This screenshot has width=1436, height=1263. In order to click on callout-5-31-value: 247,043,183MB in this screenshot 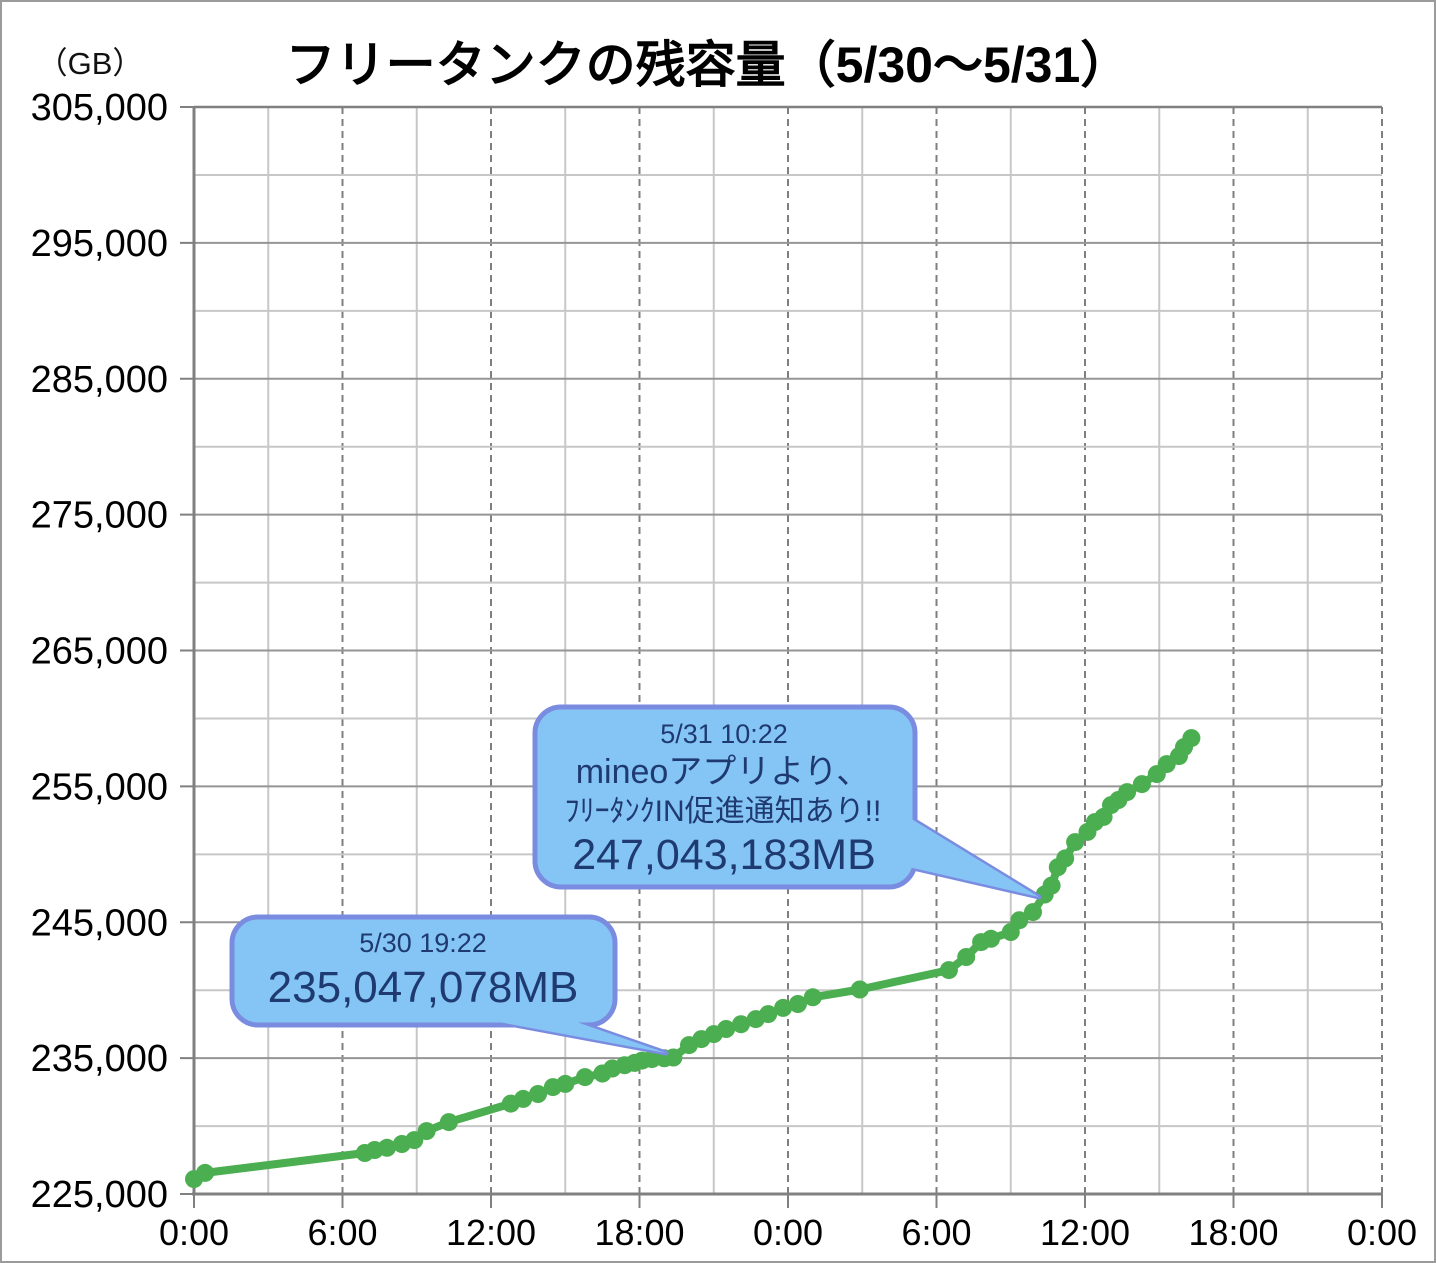, I will do `click(724, 855)`.